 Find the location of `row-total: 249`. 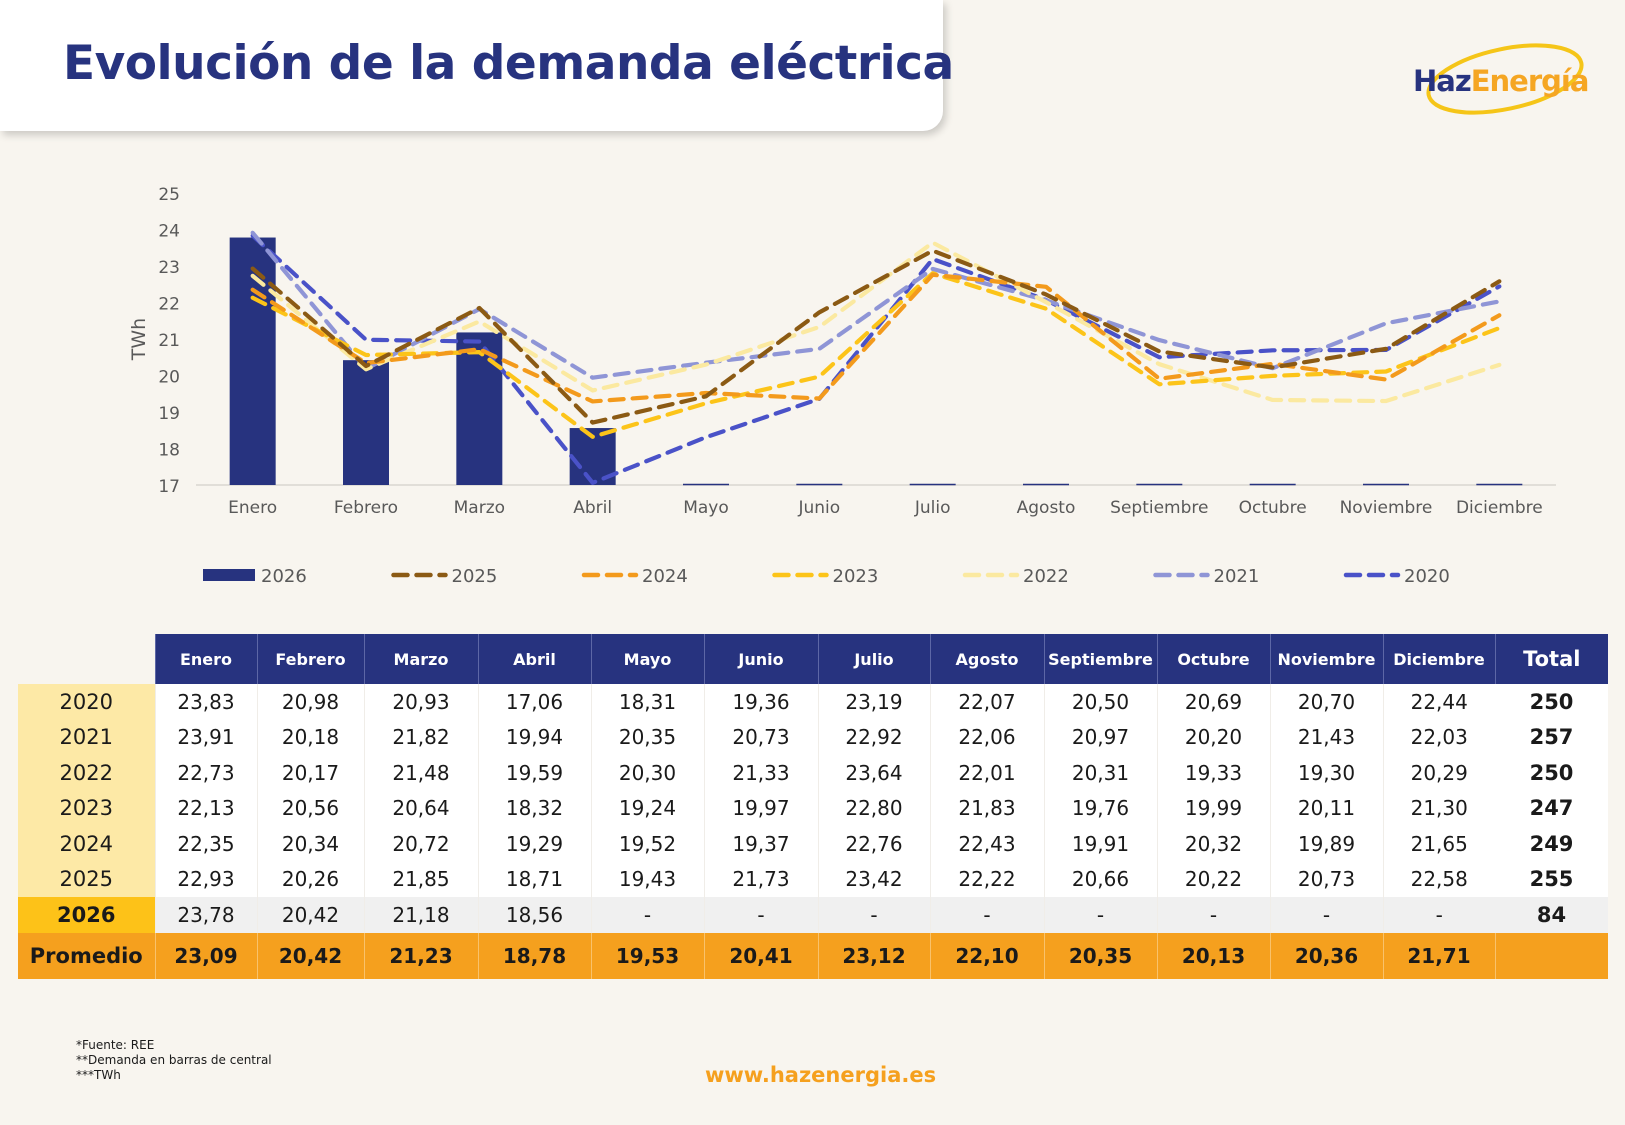

row-total: 249 is located at coordinates (1551, 844).